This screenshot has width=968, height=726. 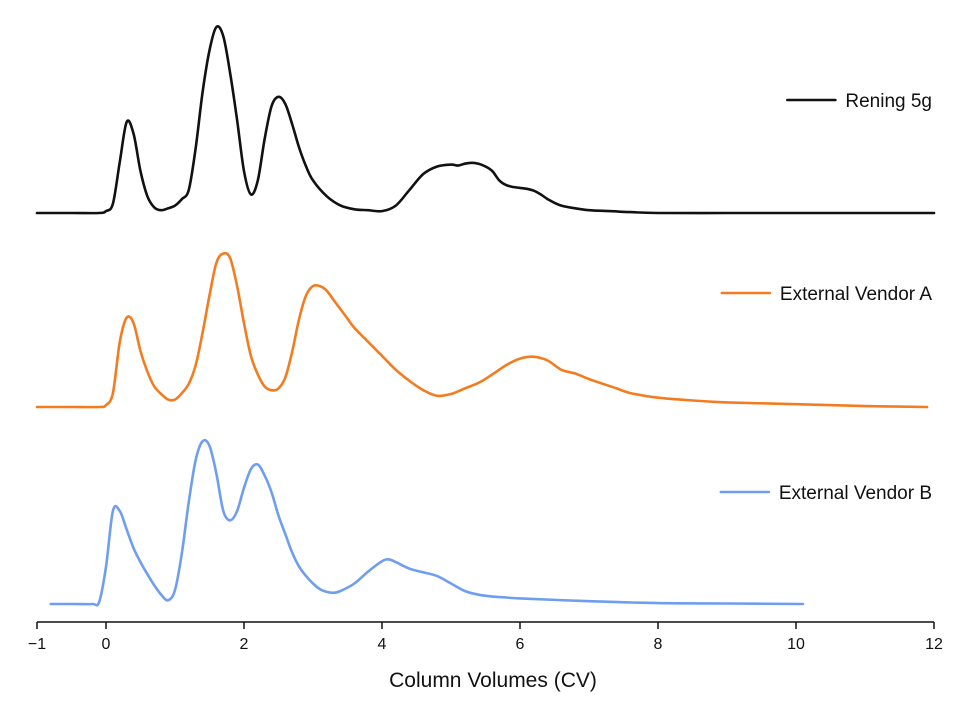 I want to click on legend-label-2: External Vendor A, so click(x=856, y=294).